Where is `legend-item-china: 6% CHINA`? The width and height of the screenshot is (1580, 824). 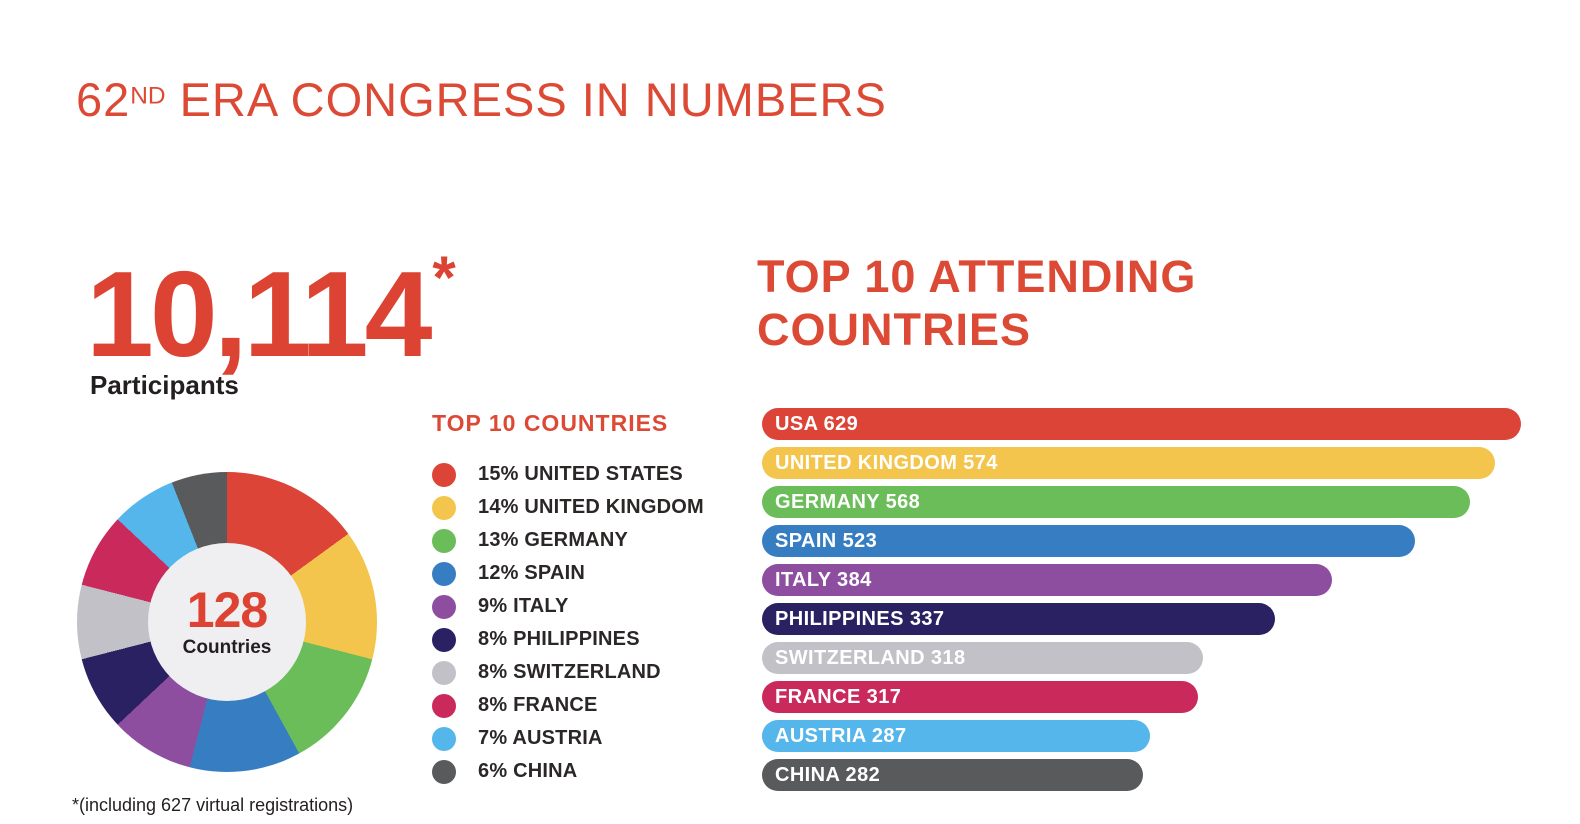
legend-item-china: 6% CHINA is located at coordinates (568, 771).